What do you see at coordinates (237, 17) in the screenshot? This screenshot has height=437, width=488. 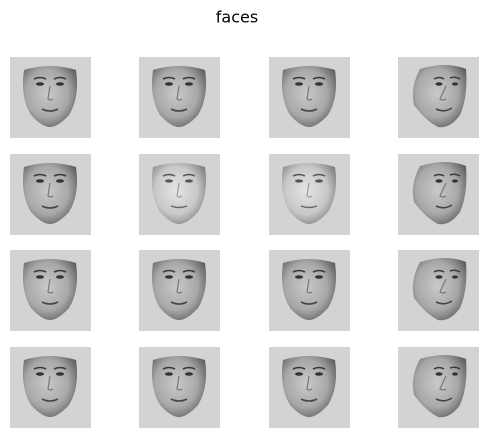 I see `figure-title: faces` at bounding box center [237, 17].